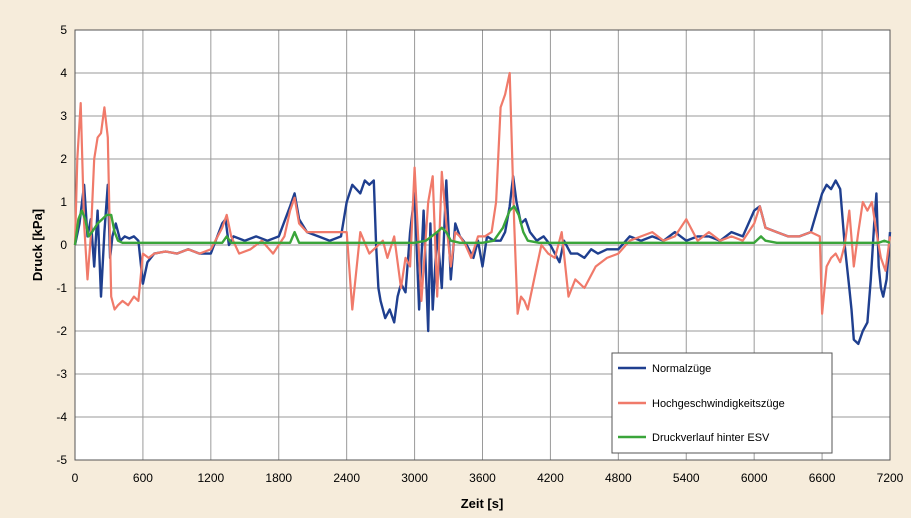  Describe the element at coordinates (718, 404) in the screenshot. I see `legend-label-hochgeschwindigkeit: Hochgeschwindigkeitszüge` at that location.